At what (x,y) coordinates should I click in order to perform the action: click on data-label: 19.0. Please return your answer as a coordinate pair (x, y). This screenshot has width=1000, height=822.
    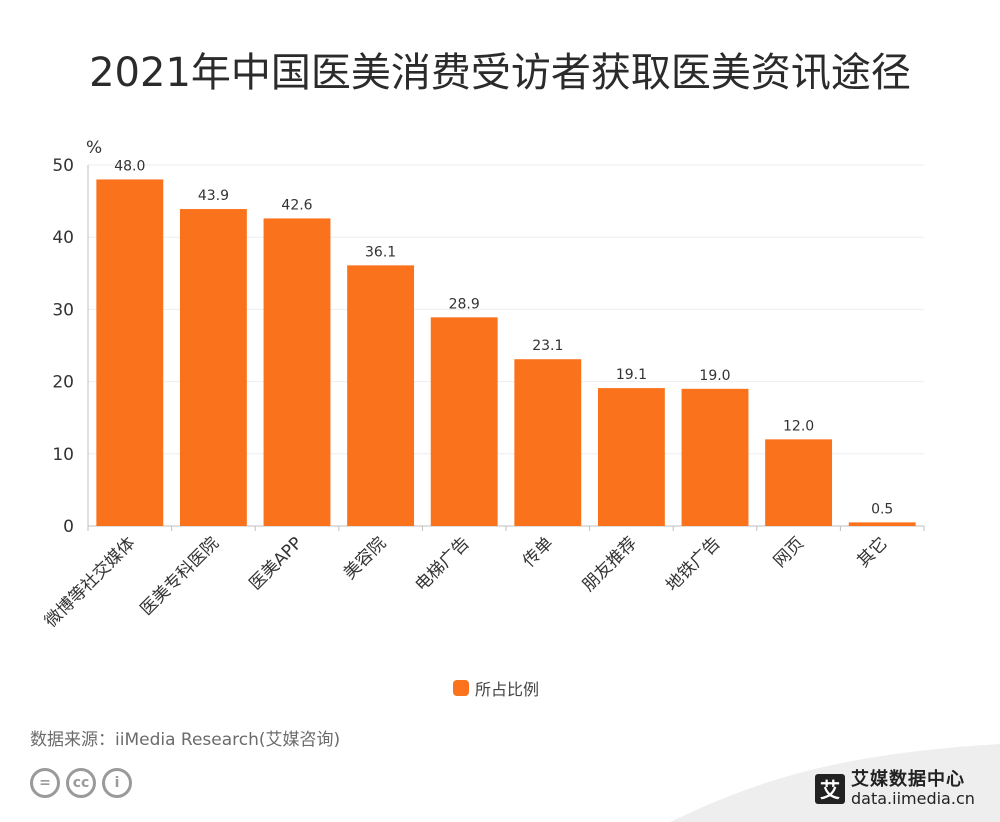
    Looking at the image, I should click on (714, 376).